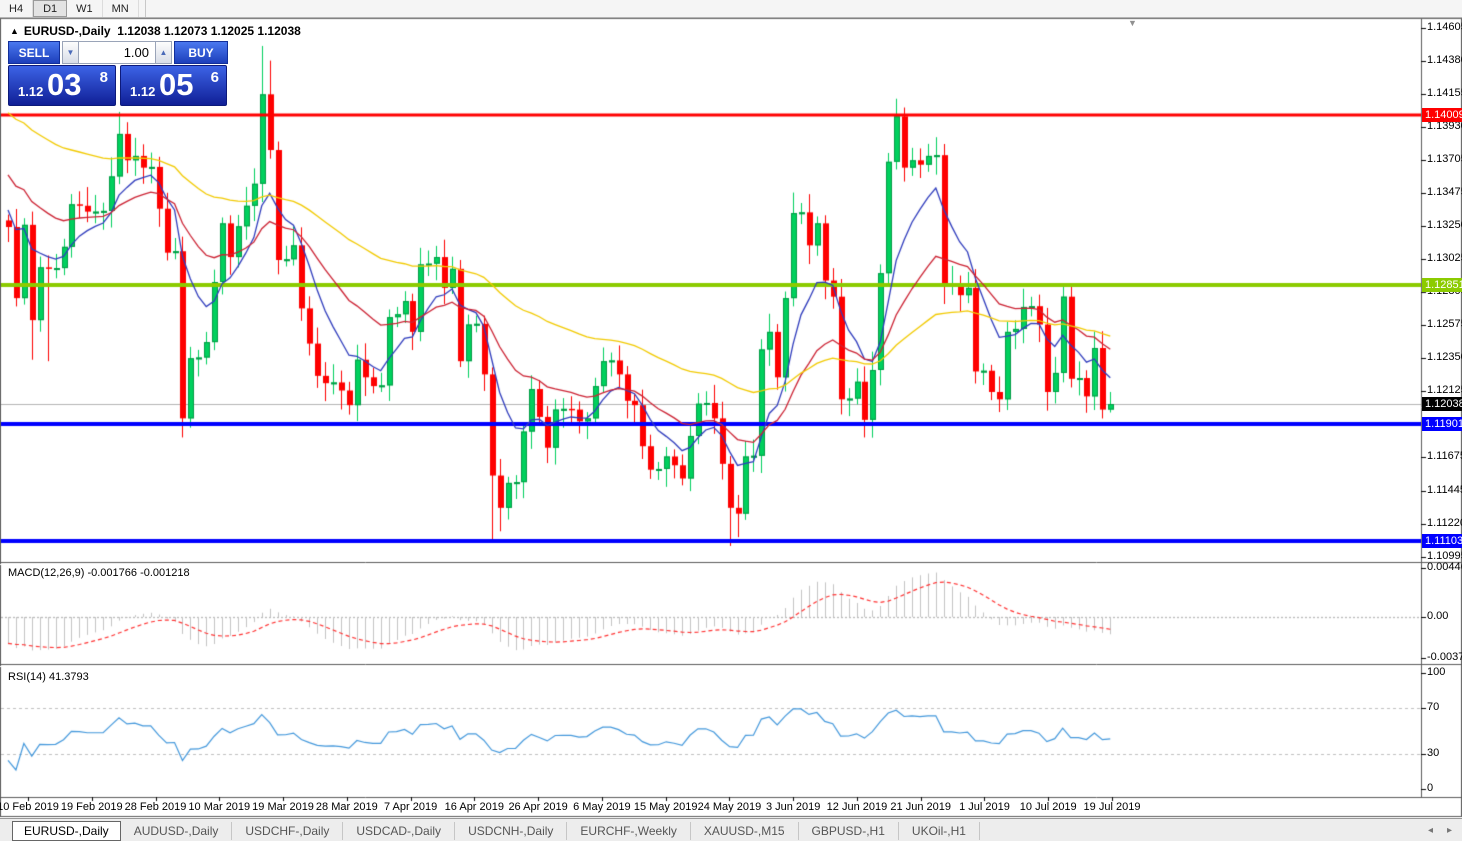 The image size is (1462, 841). Describe the element at coordinates (1444, 92) in the screenshot. I see `price-axis-tick-label: 1.14155` at that location.